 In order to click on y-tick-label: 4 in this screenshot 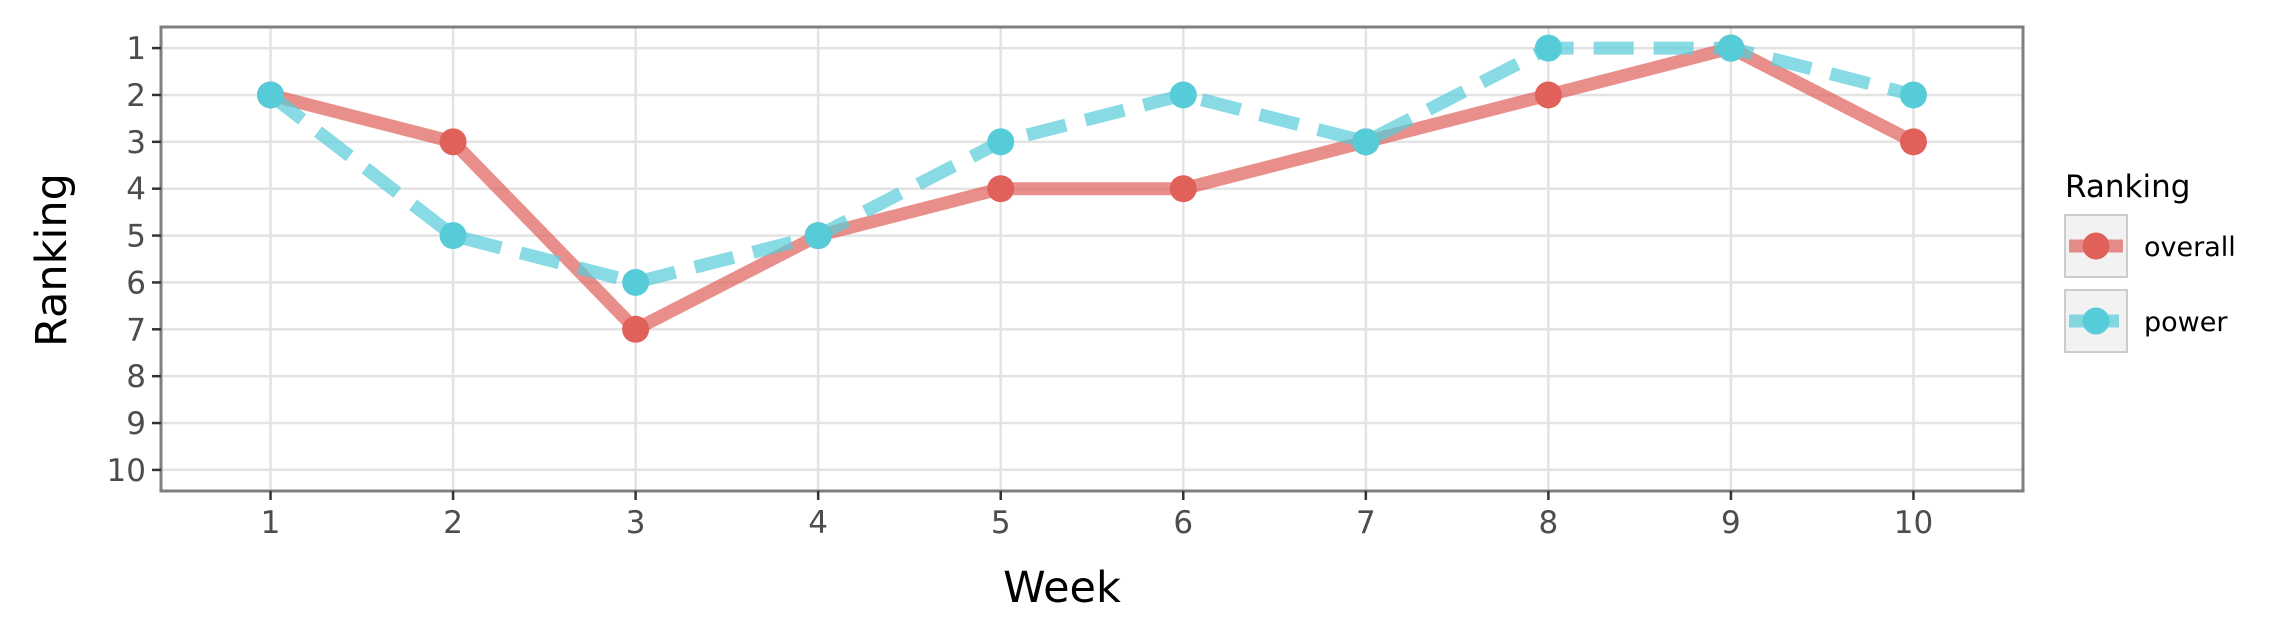, I will do `click(136, 190)`.